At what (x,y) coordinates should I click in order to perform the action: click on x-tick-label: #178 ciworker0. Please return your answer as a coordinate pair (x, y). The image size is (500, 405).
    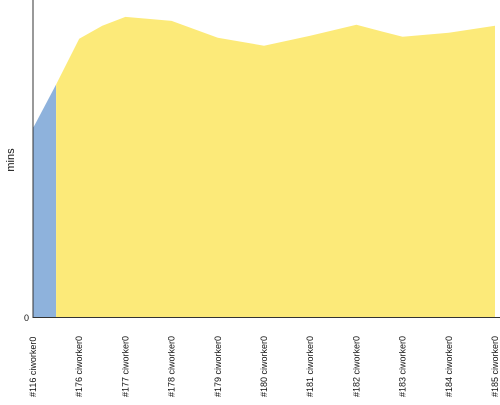
    Looking at the image, I should click on (172, 366).